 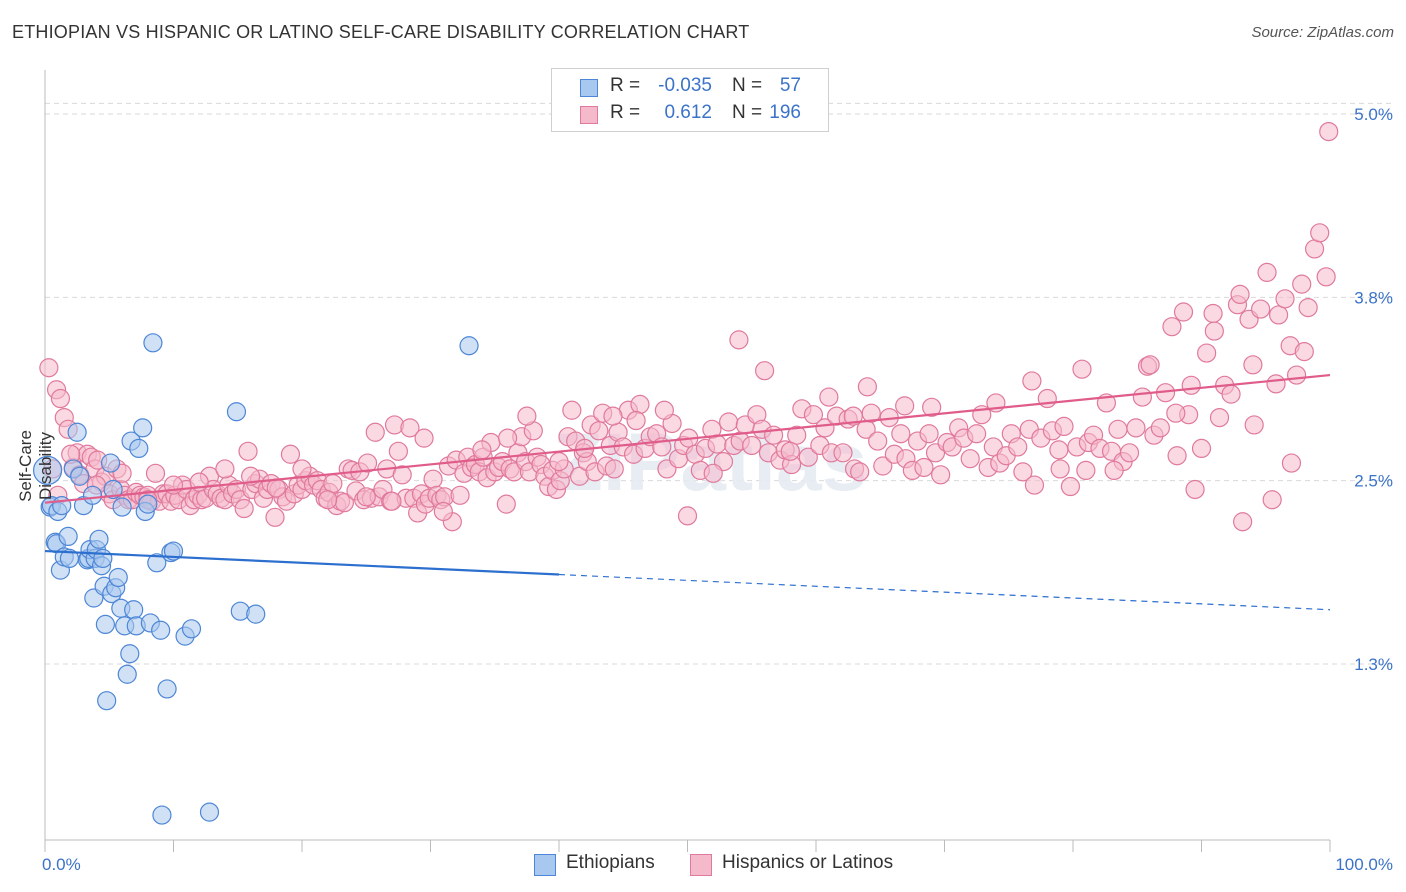 I want to click on legend-n-value: 196, so click(x=785, y=112).